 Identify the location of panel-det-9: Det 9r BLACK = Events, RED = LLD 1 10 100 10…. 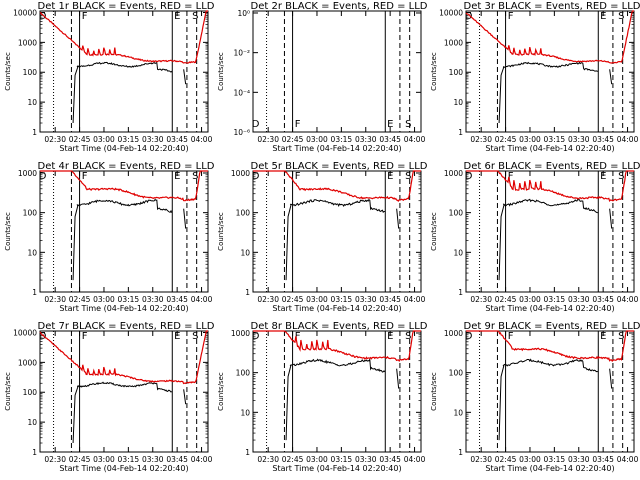
(535, 397).